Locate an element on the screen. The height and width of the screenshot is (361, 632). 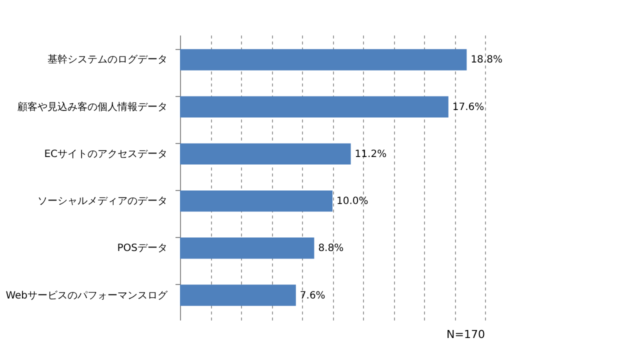
y-tick-label: POSデータ is located at coordinates (142, 248).